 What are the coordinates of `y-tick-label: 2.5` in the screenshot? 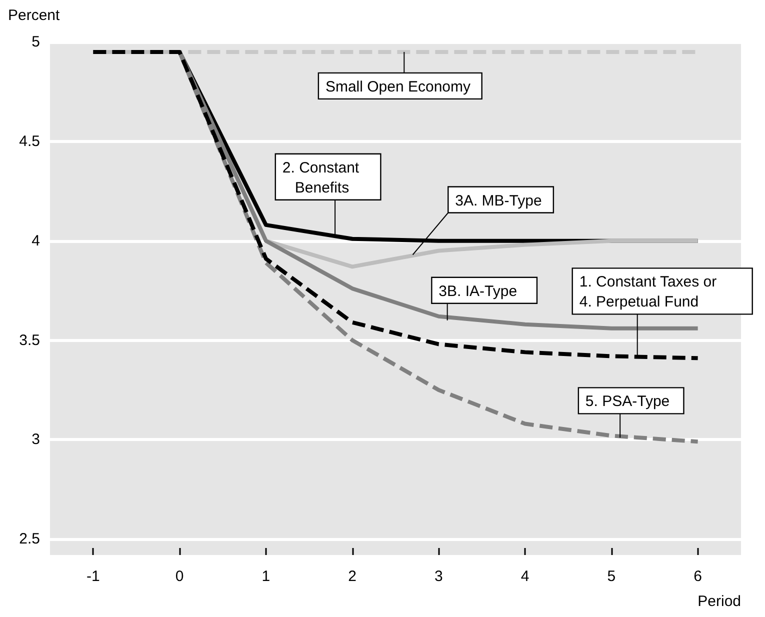 It's located at (29, 539).